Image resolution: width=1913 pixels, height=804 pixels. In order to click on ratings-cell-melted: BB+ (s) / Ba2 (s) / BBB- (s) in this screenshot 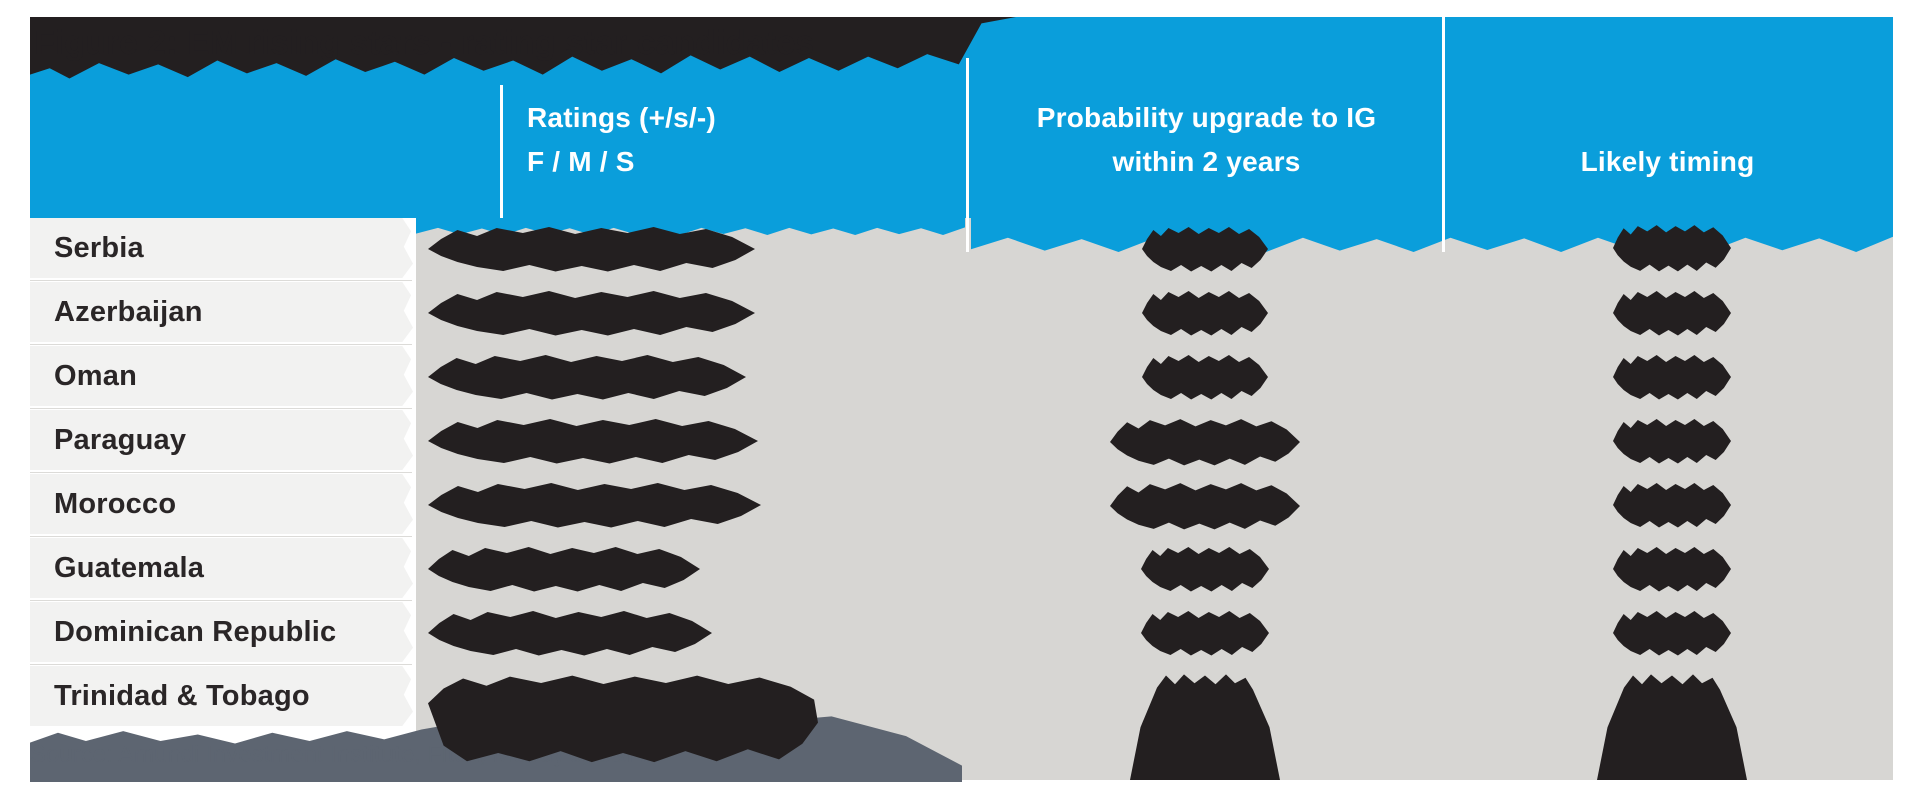, I will do `click(623, 719)`.